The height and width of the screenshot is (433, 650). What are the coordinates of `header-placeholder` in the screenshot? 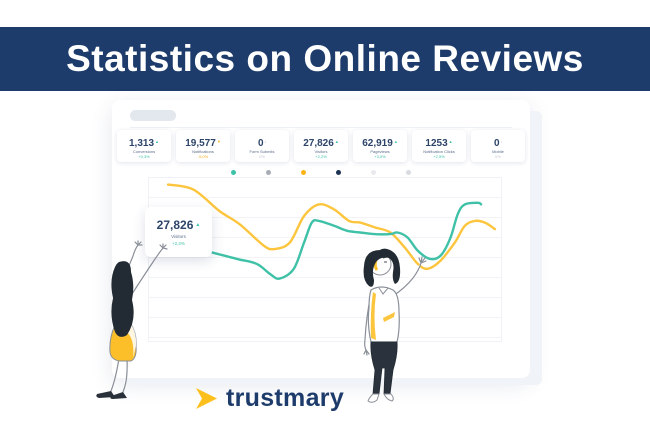 It's located at (153, 115).